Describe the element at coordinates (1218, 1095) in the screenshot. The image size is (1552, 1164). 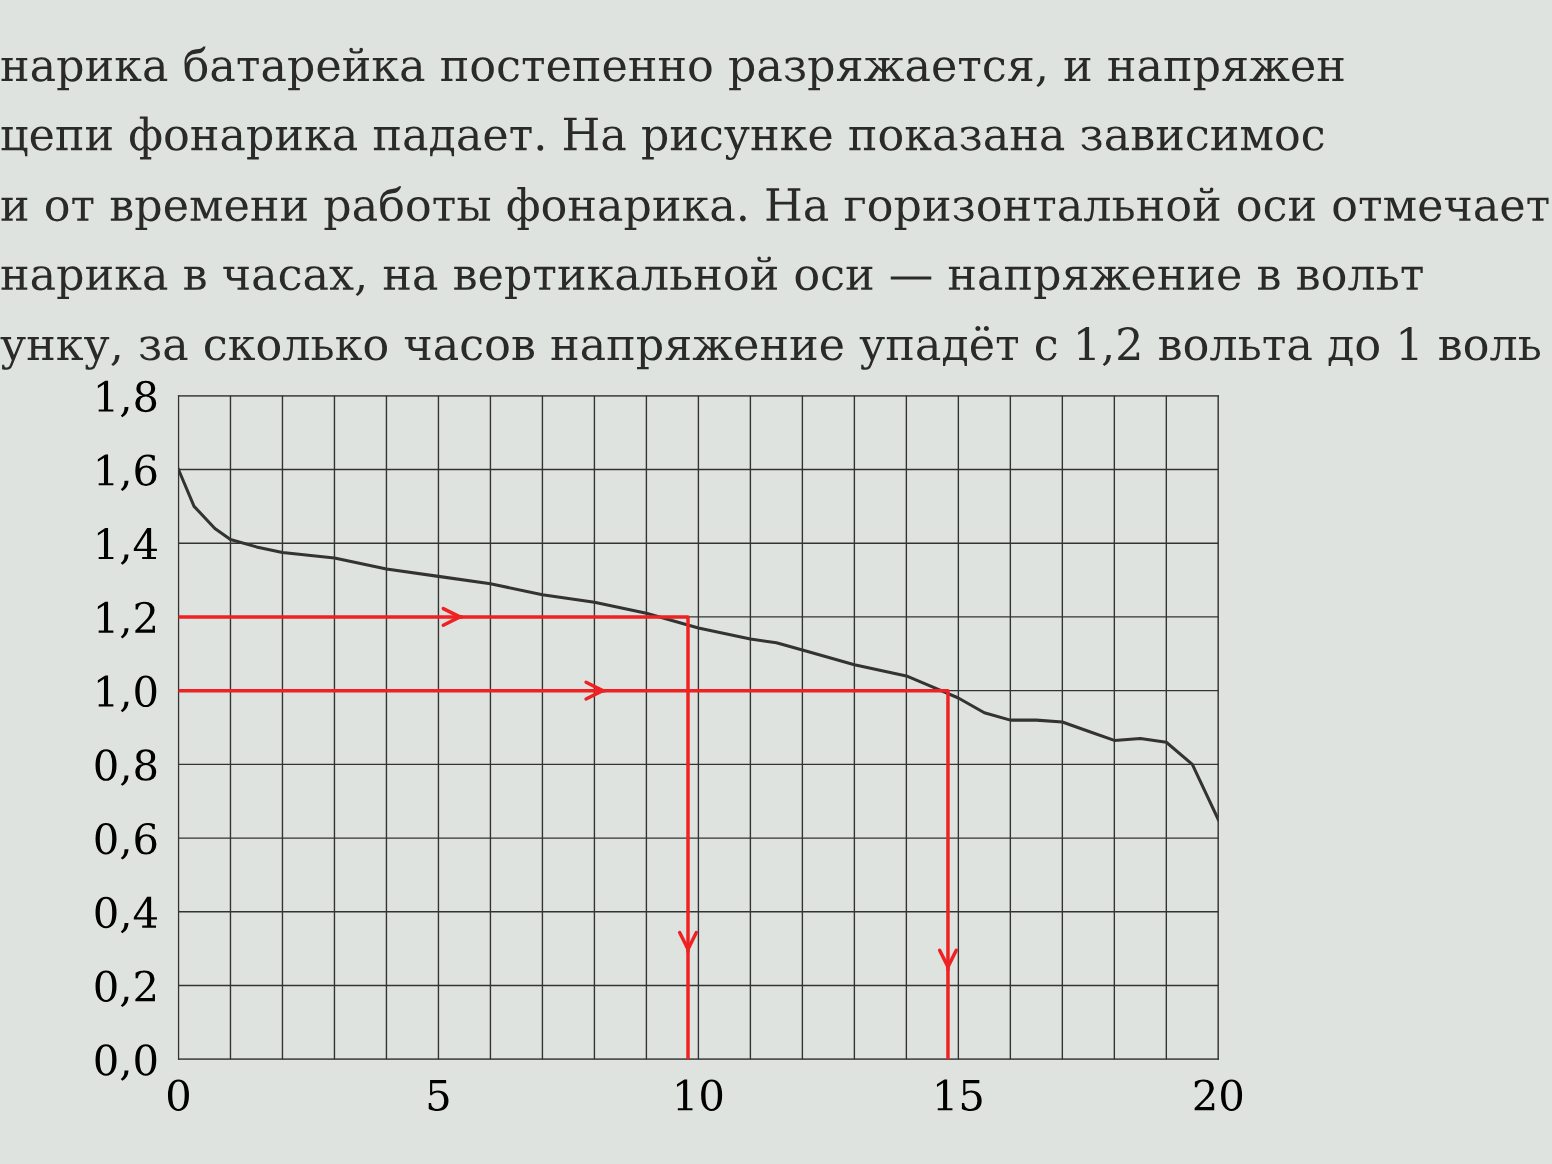
I see `x-tick-label: 20` at that location.